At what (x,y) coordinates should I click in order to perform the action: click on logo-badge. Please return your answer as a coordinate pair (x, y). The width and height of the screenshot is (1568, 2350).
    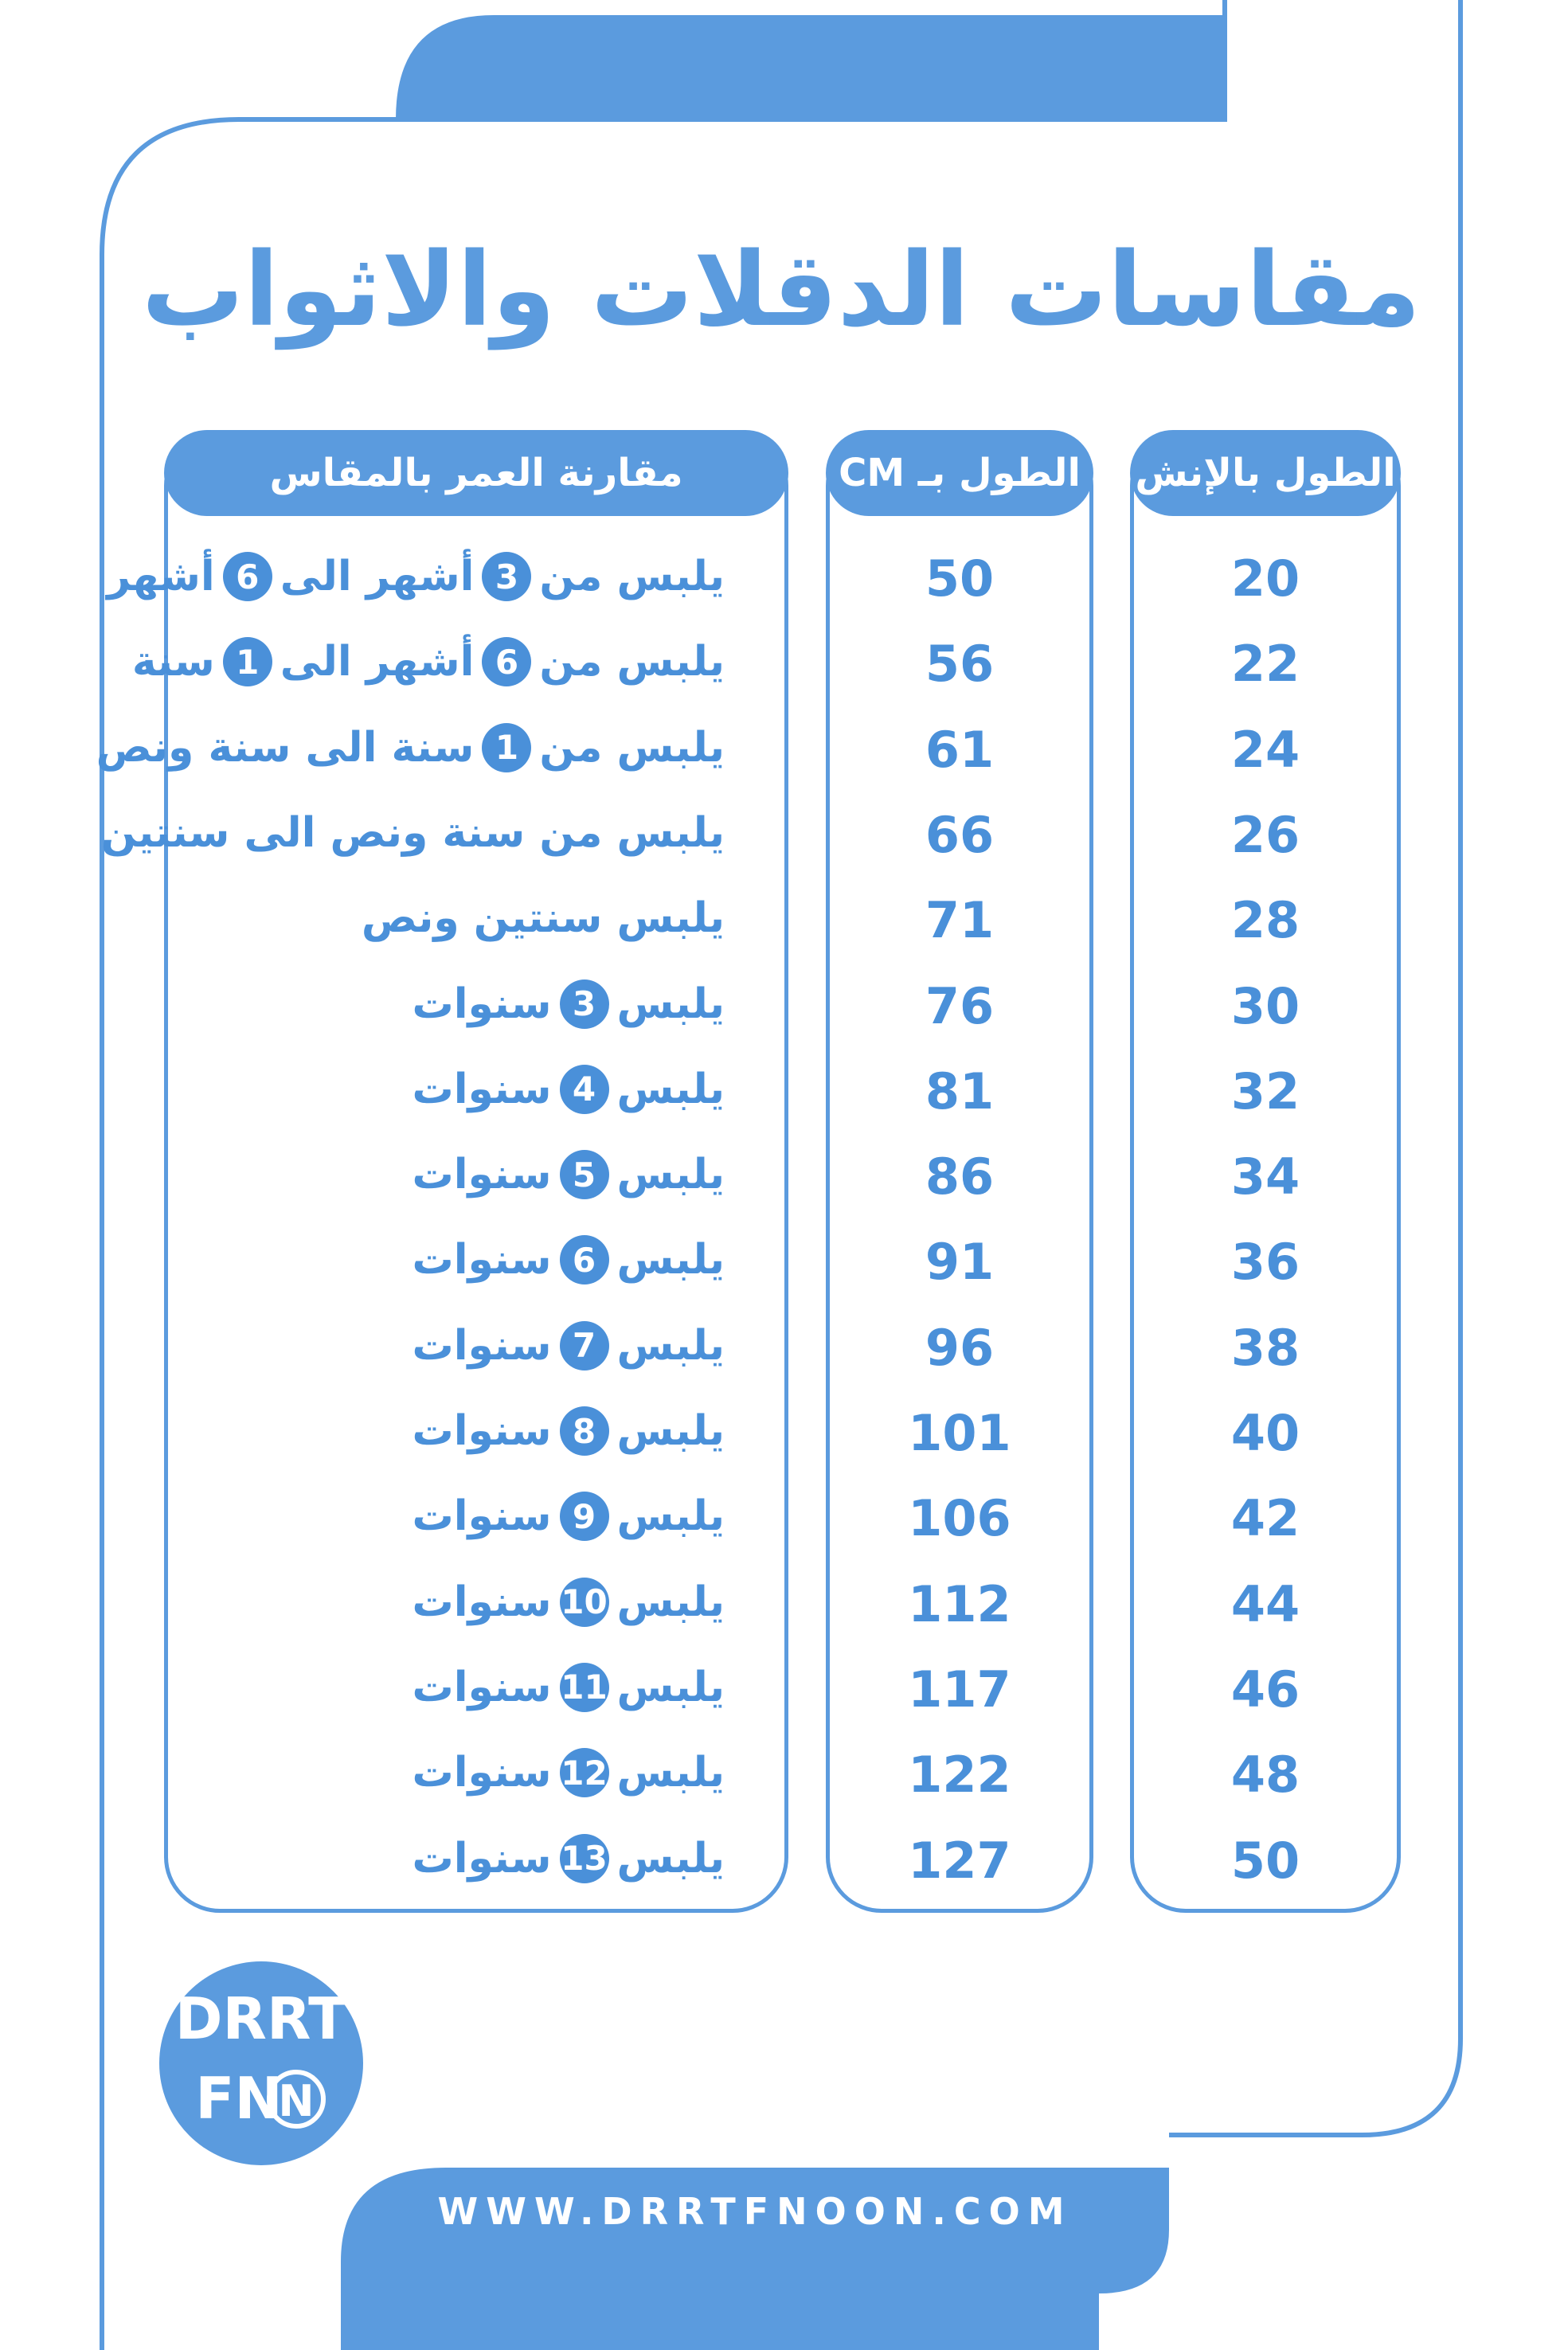
    Looking at the image, I should click on (296, 2099).